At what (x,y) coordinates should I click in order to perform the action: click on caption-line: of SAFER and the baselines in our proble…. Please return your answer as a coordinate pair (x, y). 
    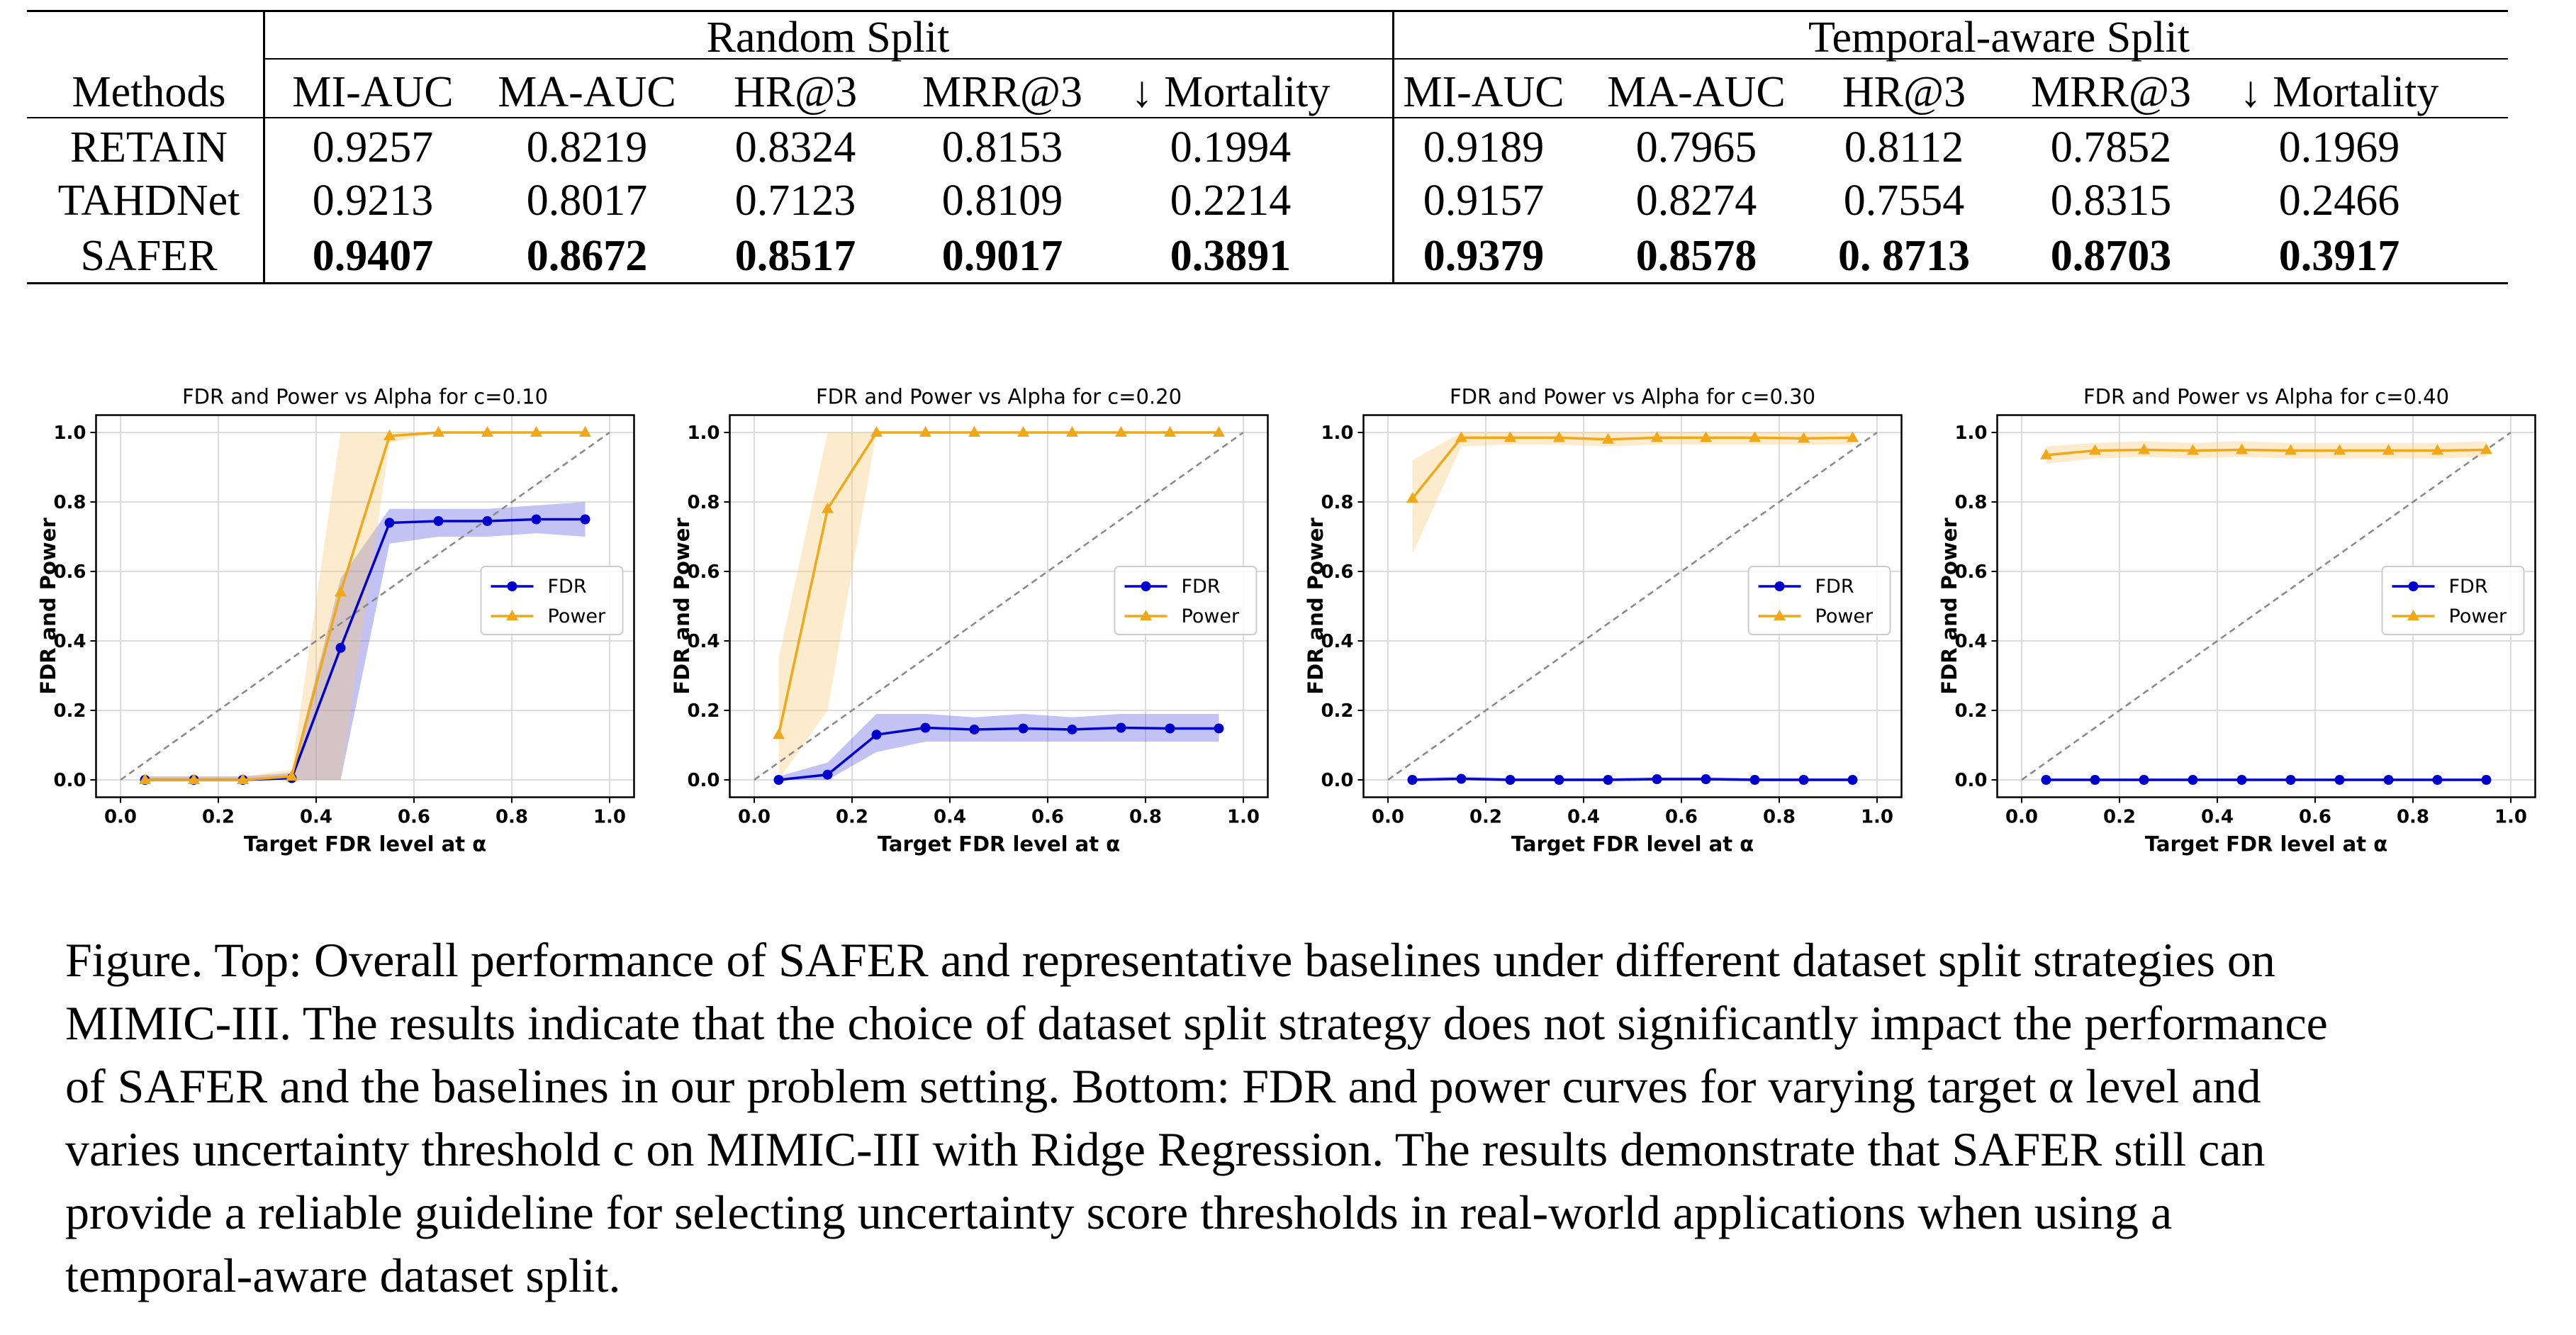
    Looking at the image, I should click on (1163, 1086).